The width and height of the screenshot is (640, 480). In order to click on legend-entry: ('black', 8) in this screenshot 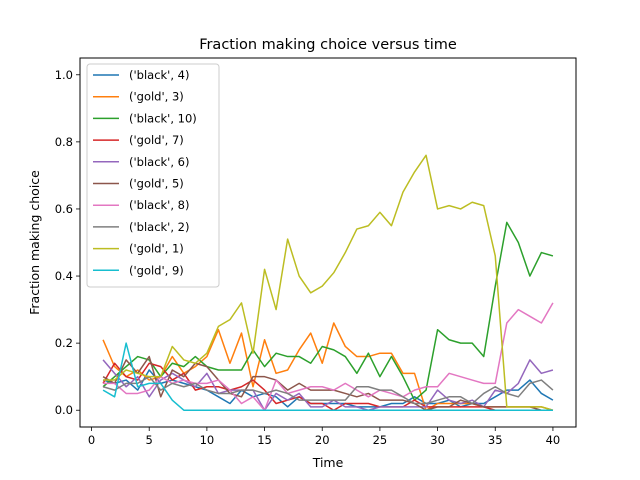, I will do `click(159, 205)`.